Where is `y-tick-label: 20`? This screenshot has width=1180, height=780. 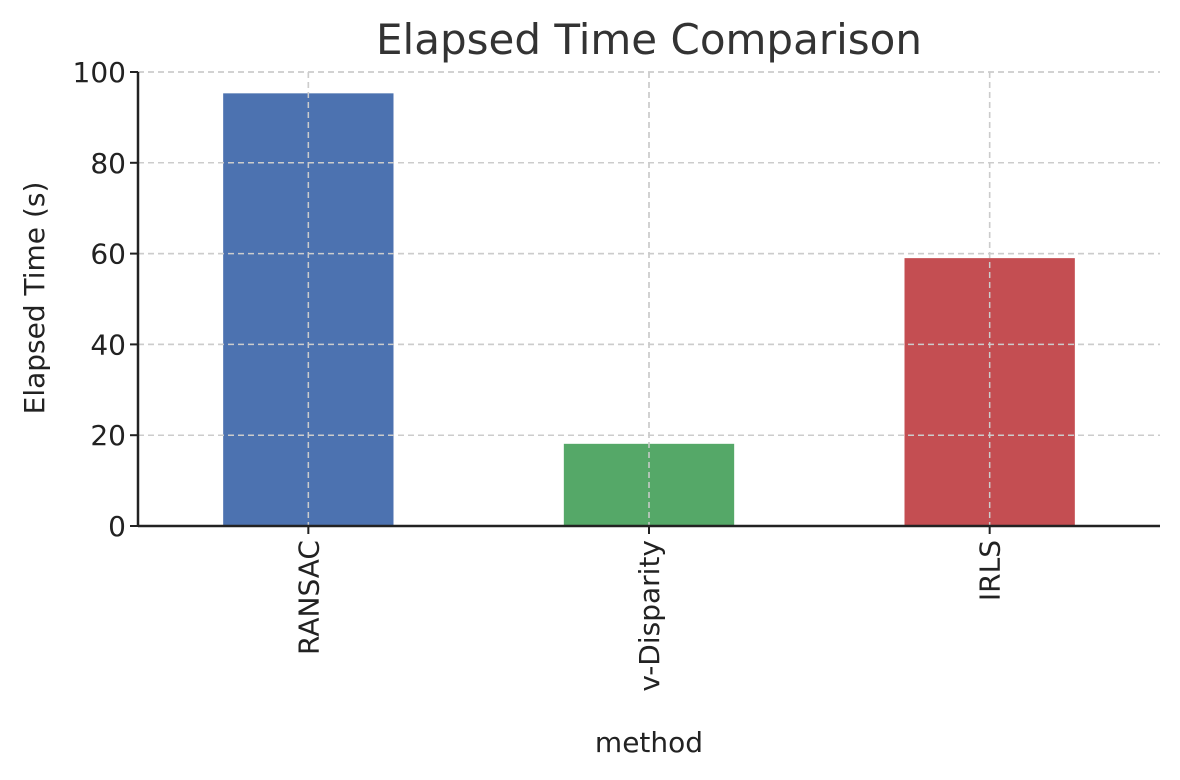
y-tick-label: 20 is located at coordinates (108, 435).